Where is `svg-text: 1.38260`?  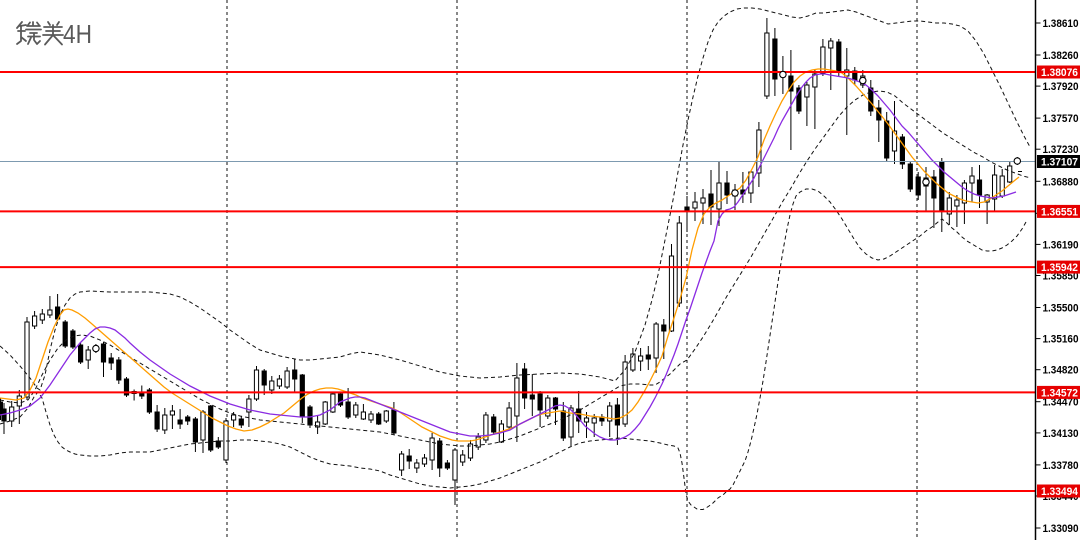 svg-text: 1.38260 is located at coordinates (1061, 56).